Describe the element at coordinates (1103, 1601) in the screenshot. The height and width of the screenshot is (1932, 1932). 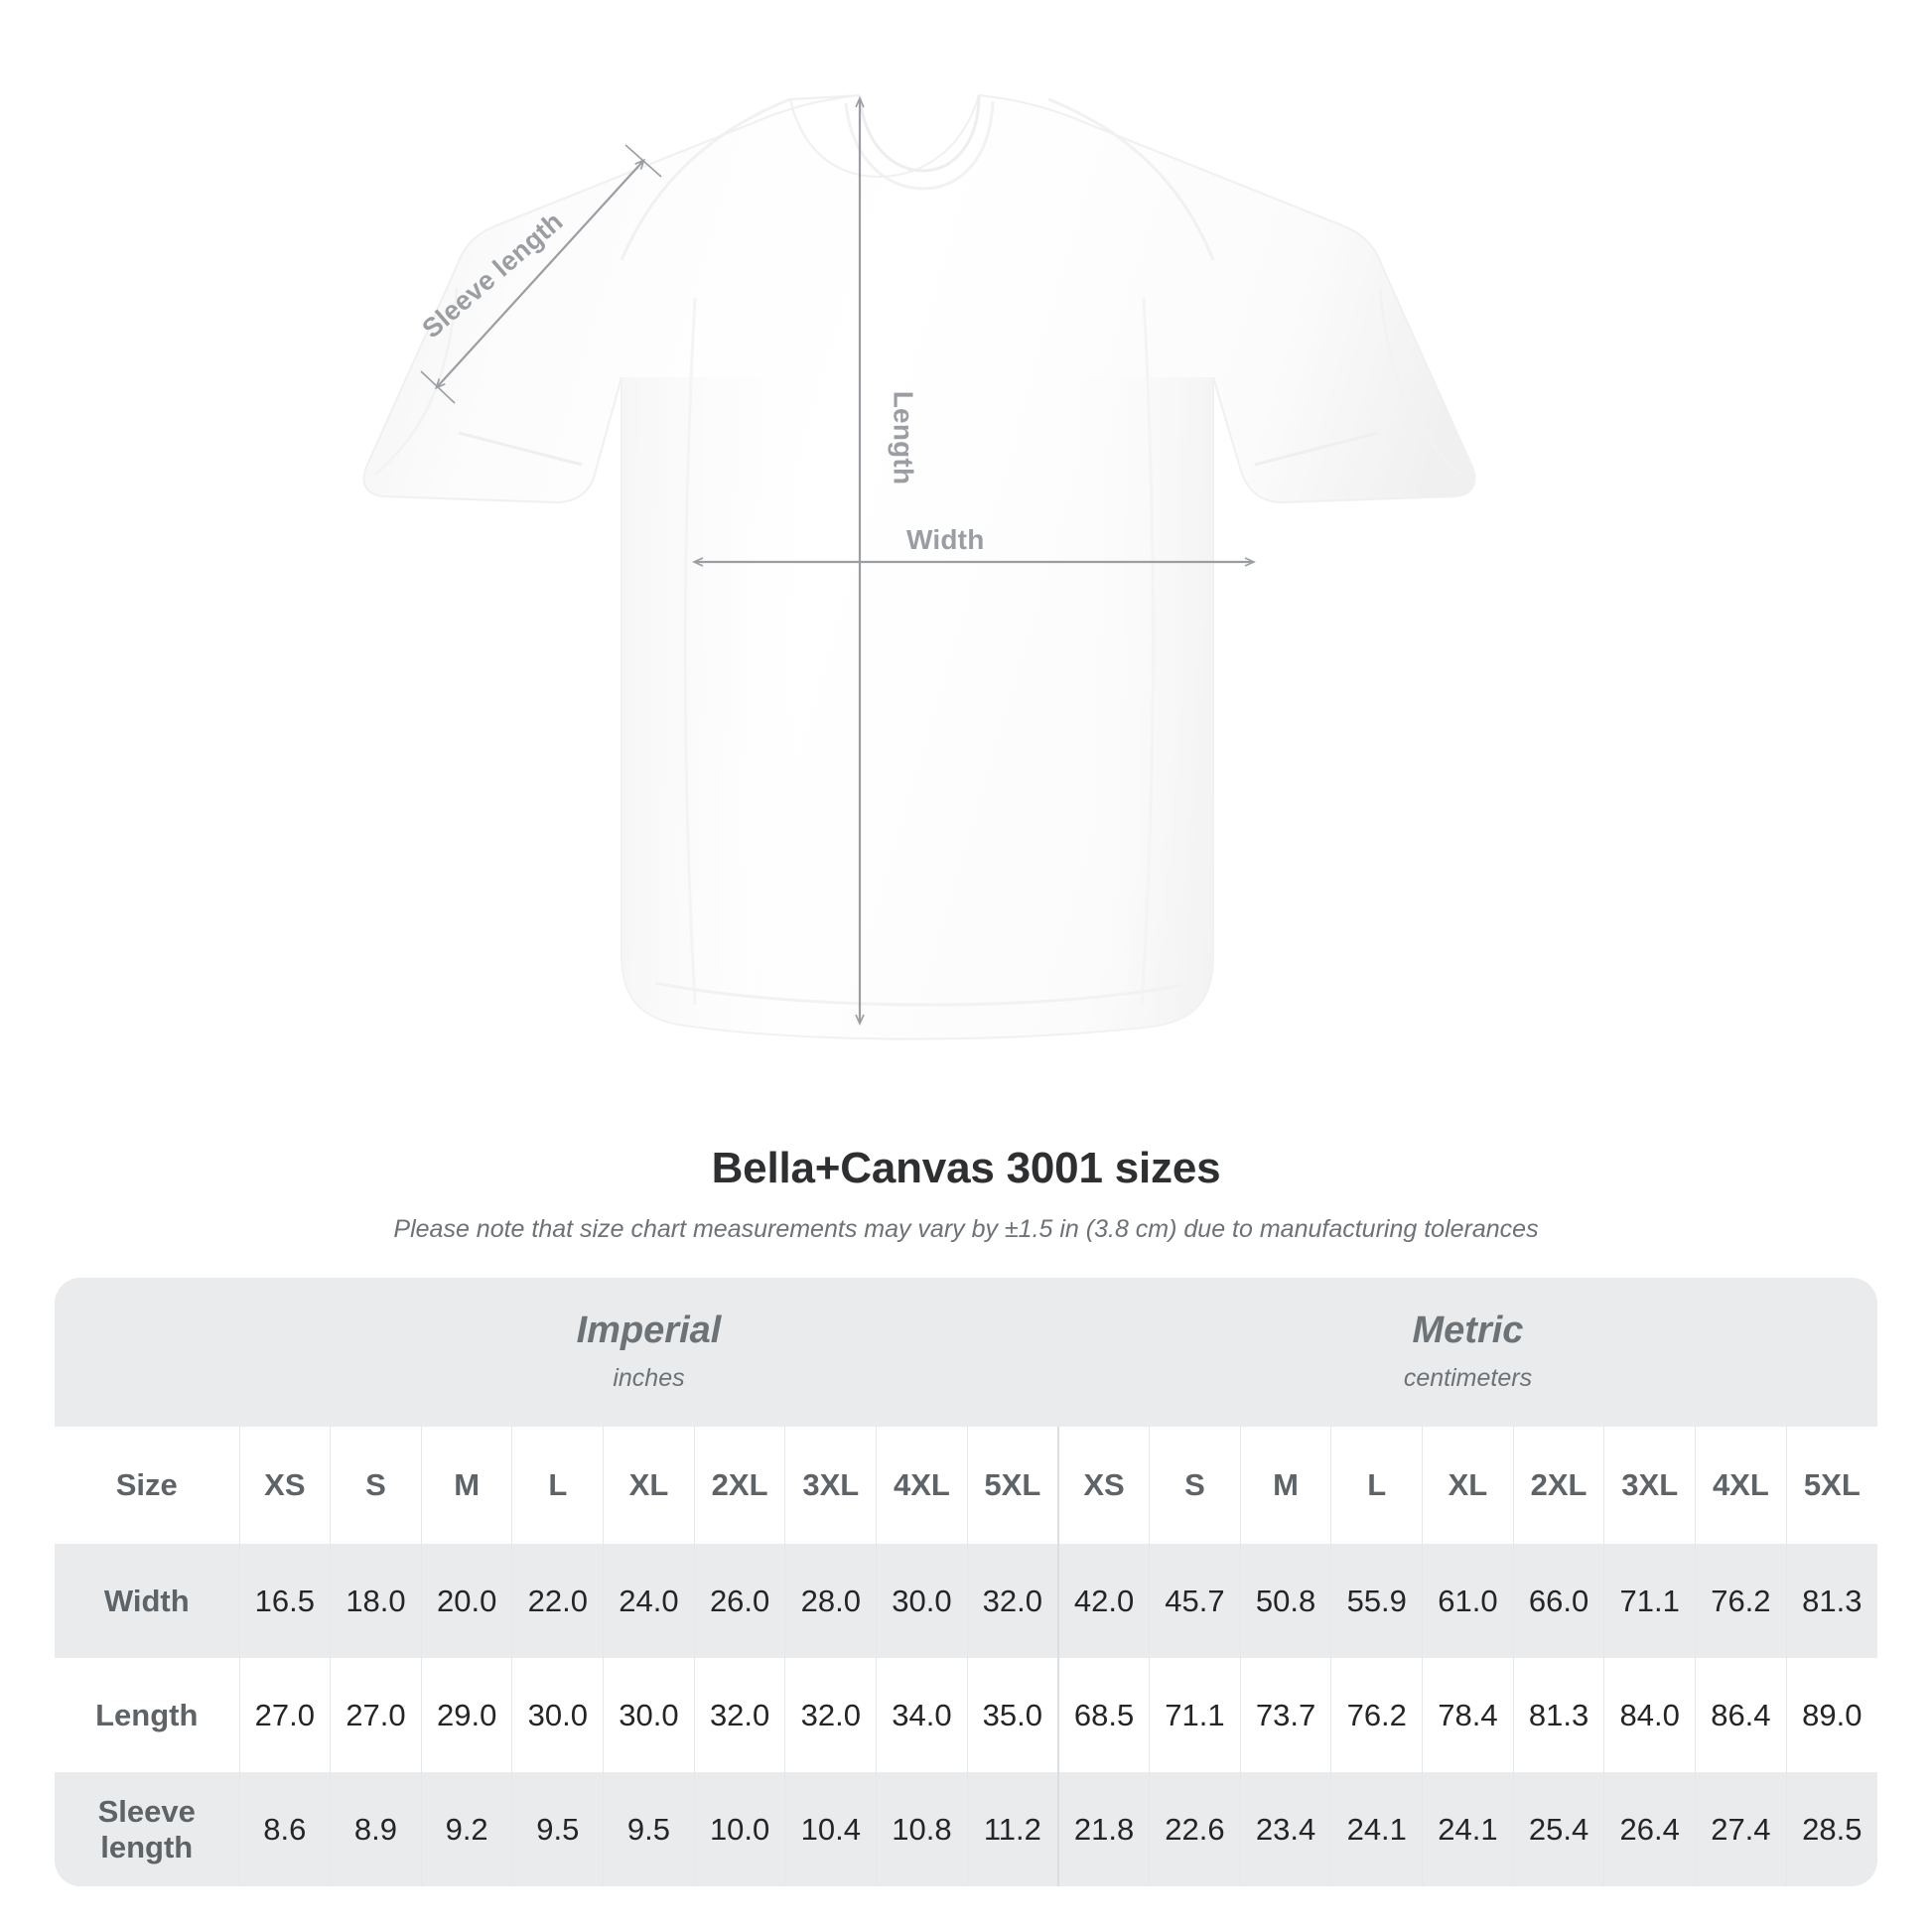
I see `cell-width-metric-xs: 42.0` at that location.